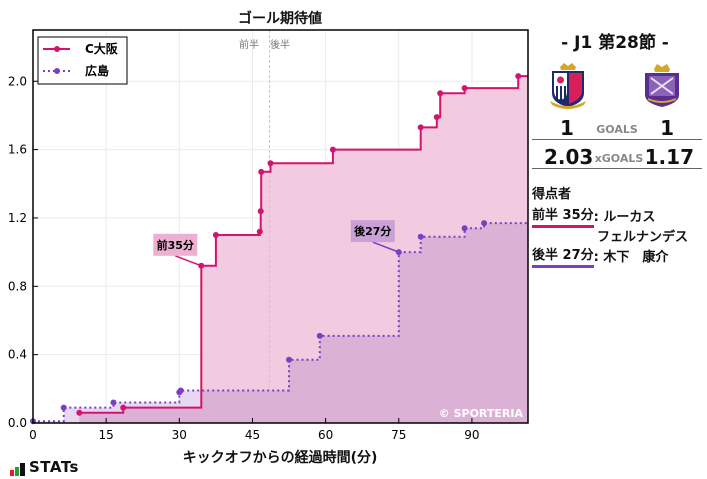 This screenshot has height=479, width=707. I want to click on home-xg: 2.03, so click(569, 157).